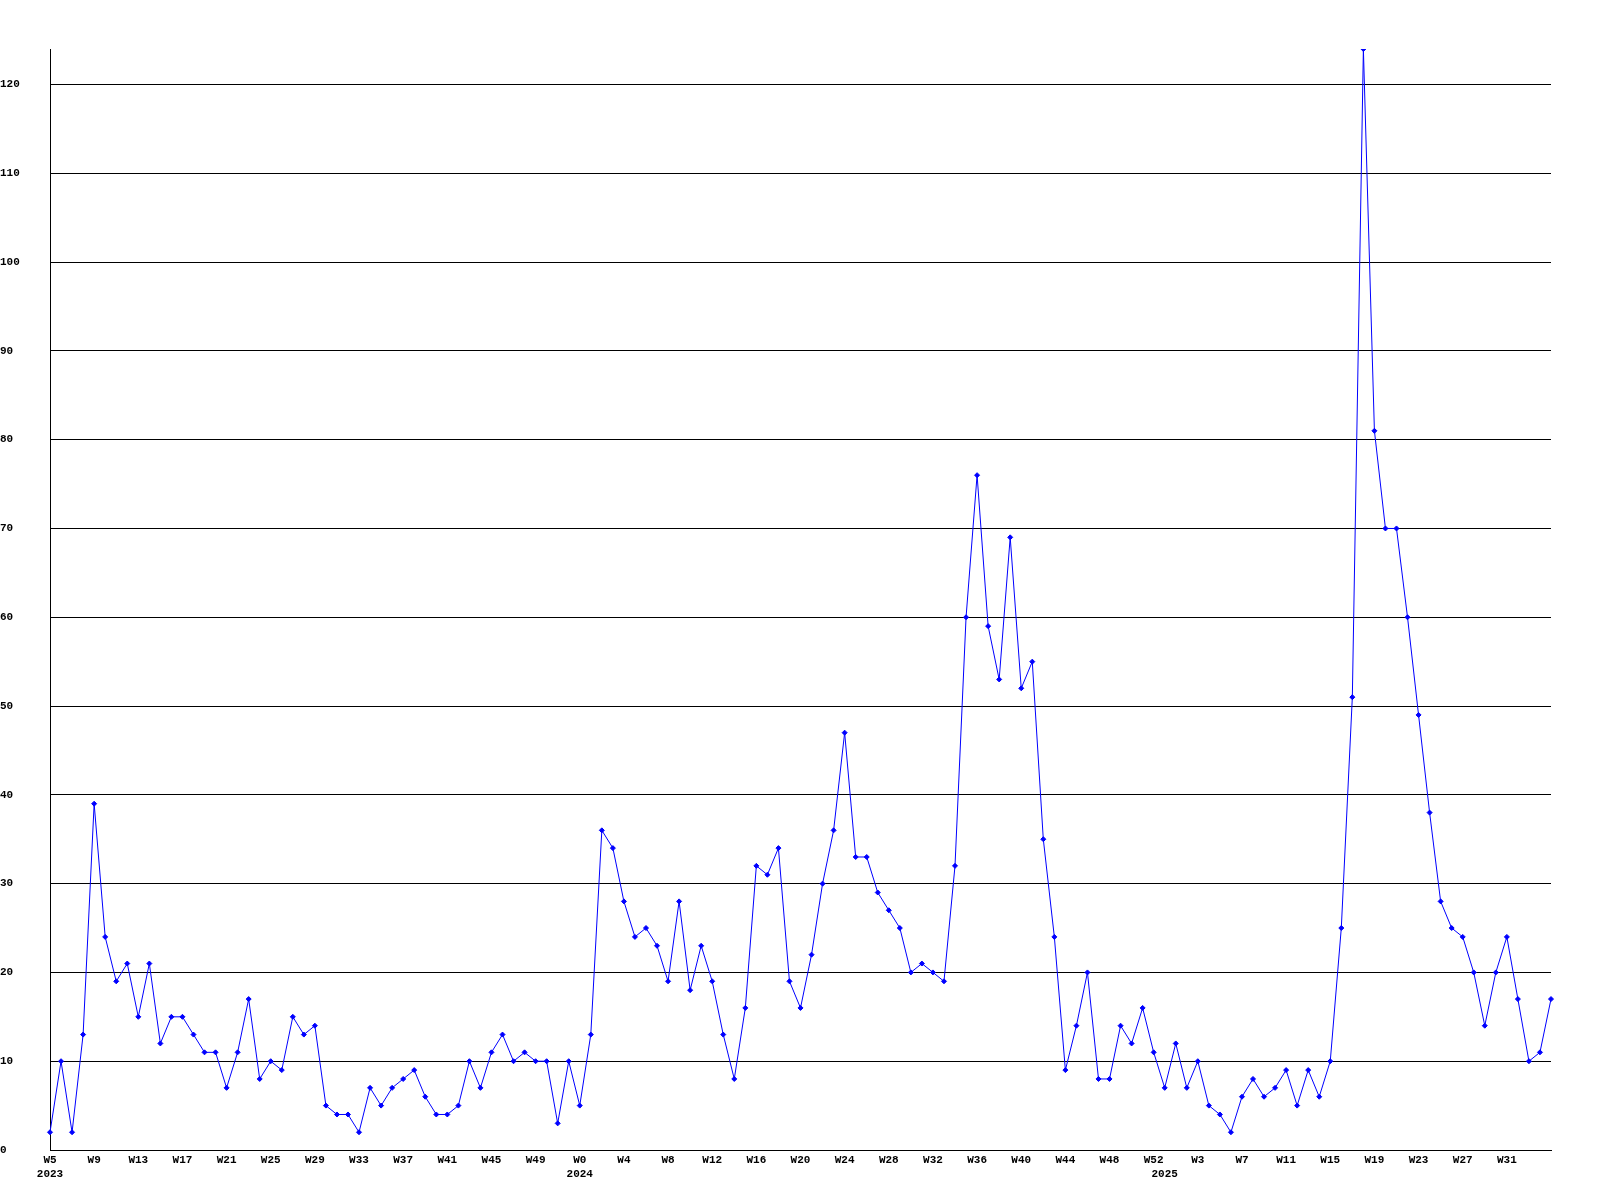 The height and width of the screenshot is (1200, 1600). What do you see at coordinates (1165, 1173) in the screenshot?
I see `x-tick-label: 2025` at bounding box center [1165, 1173].